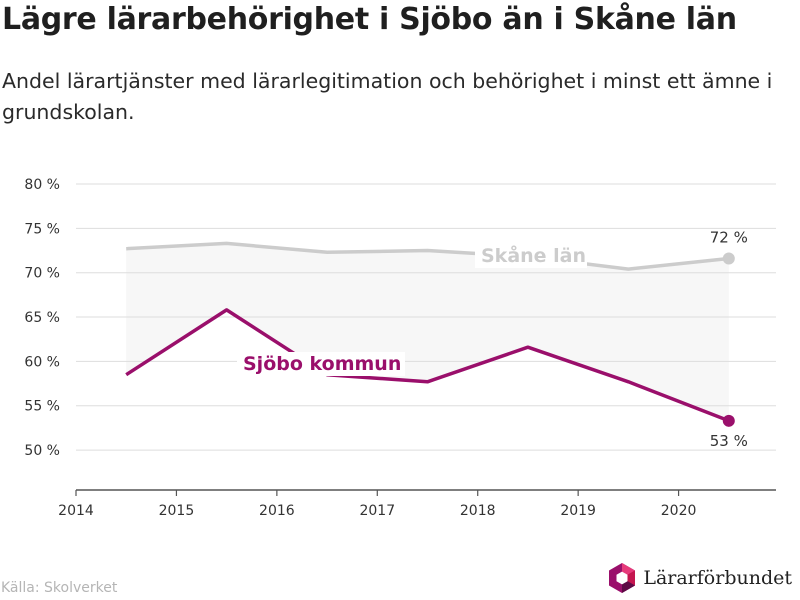 This screenshot has width=800, height=600. What do you see at coordinates (728, 258) in the screenshot?
I see `end-point-skane` at bounding box center [728, 258].